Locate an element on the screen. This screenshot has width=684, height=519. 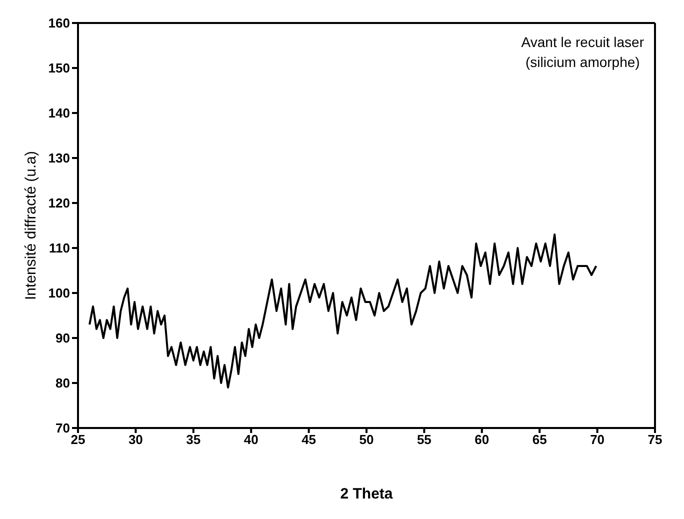
y-tick-label: 150 is located at coordinates (59, 68).